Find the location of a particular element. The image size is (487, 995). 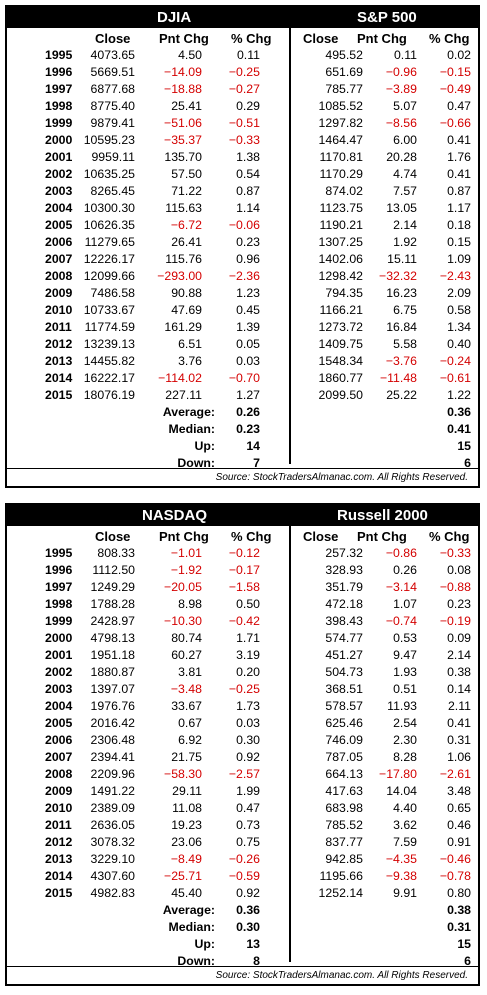

value-cell: 1397.07 is located at coordinates (112, 689).